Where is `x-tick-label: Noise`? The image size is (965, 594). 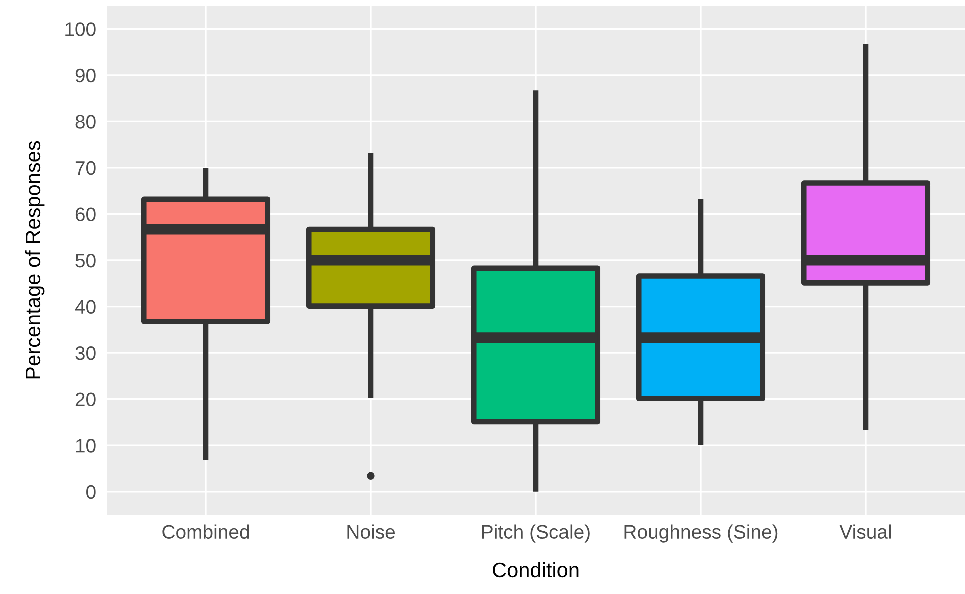 x-tick-label: Noise is located at coordinates (371, 532).